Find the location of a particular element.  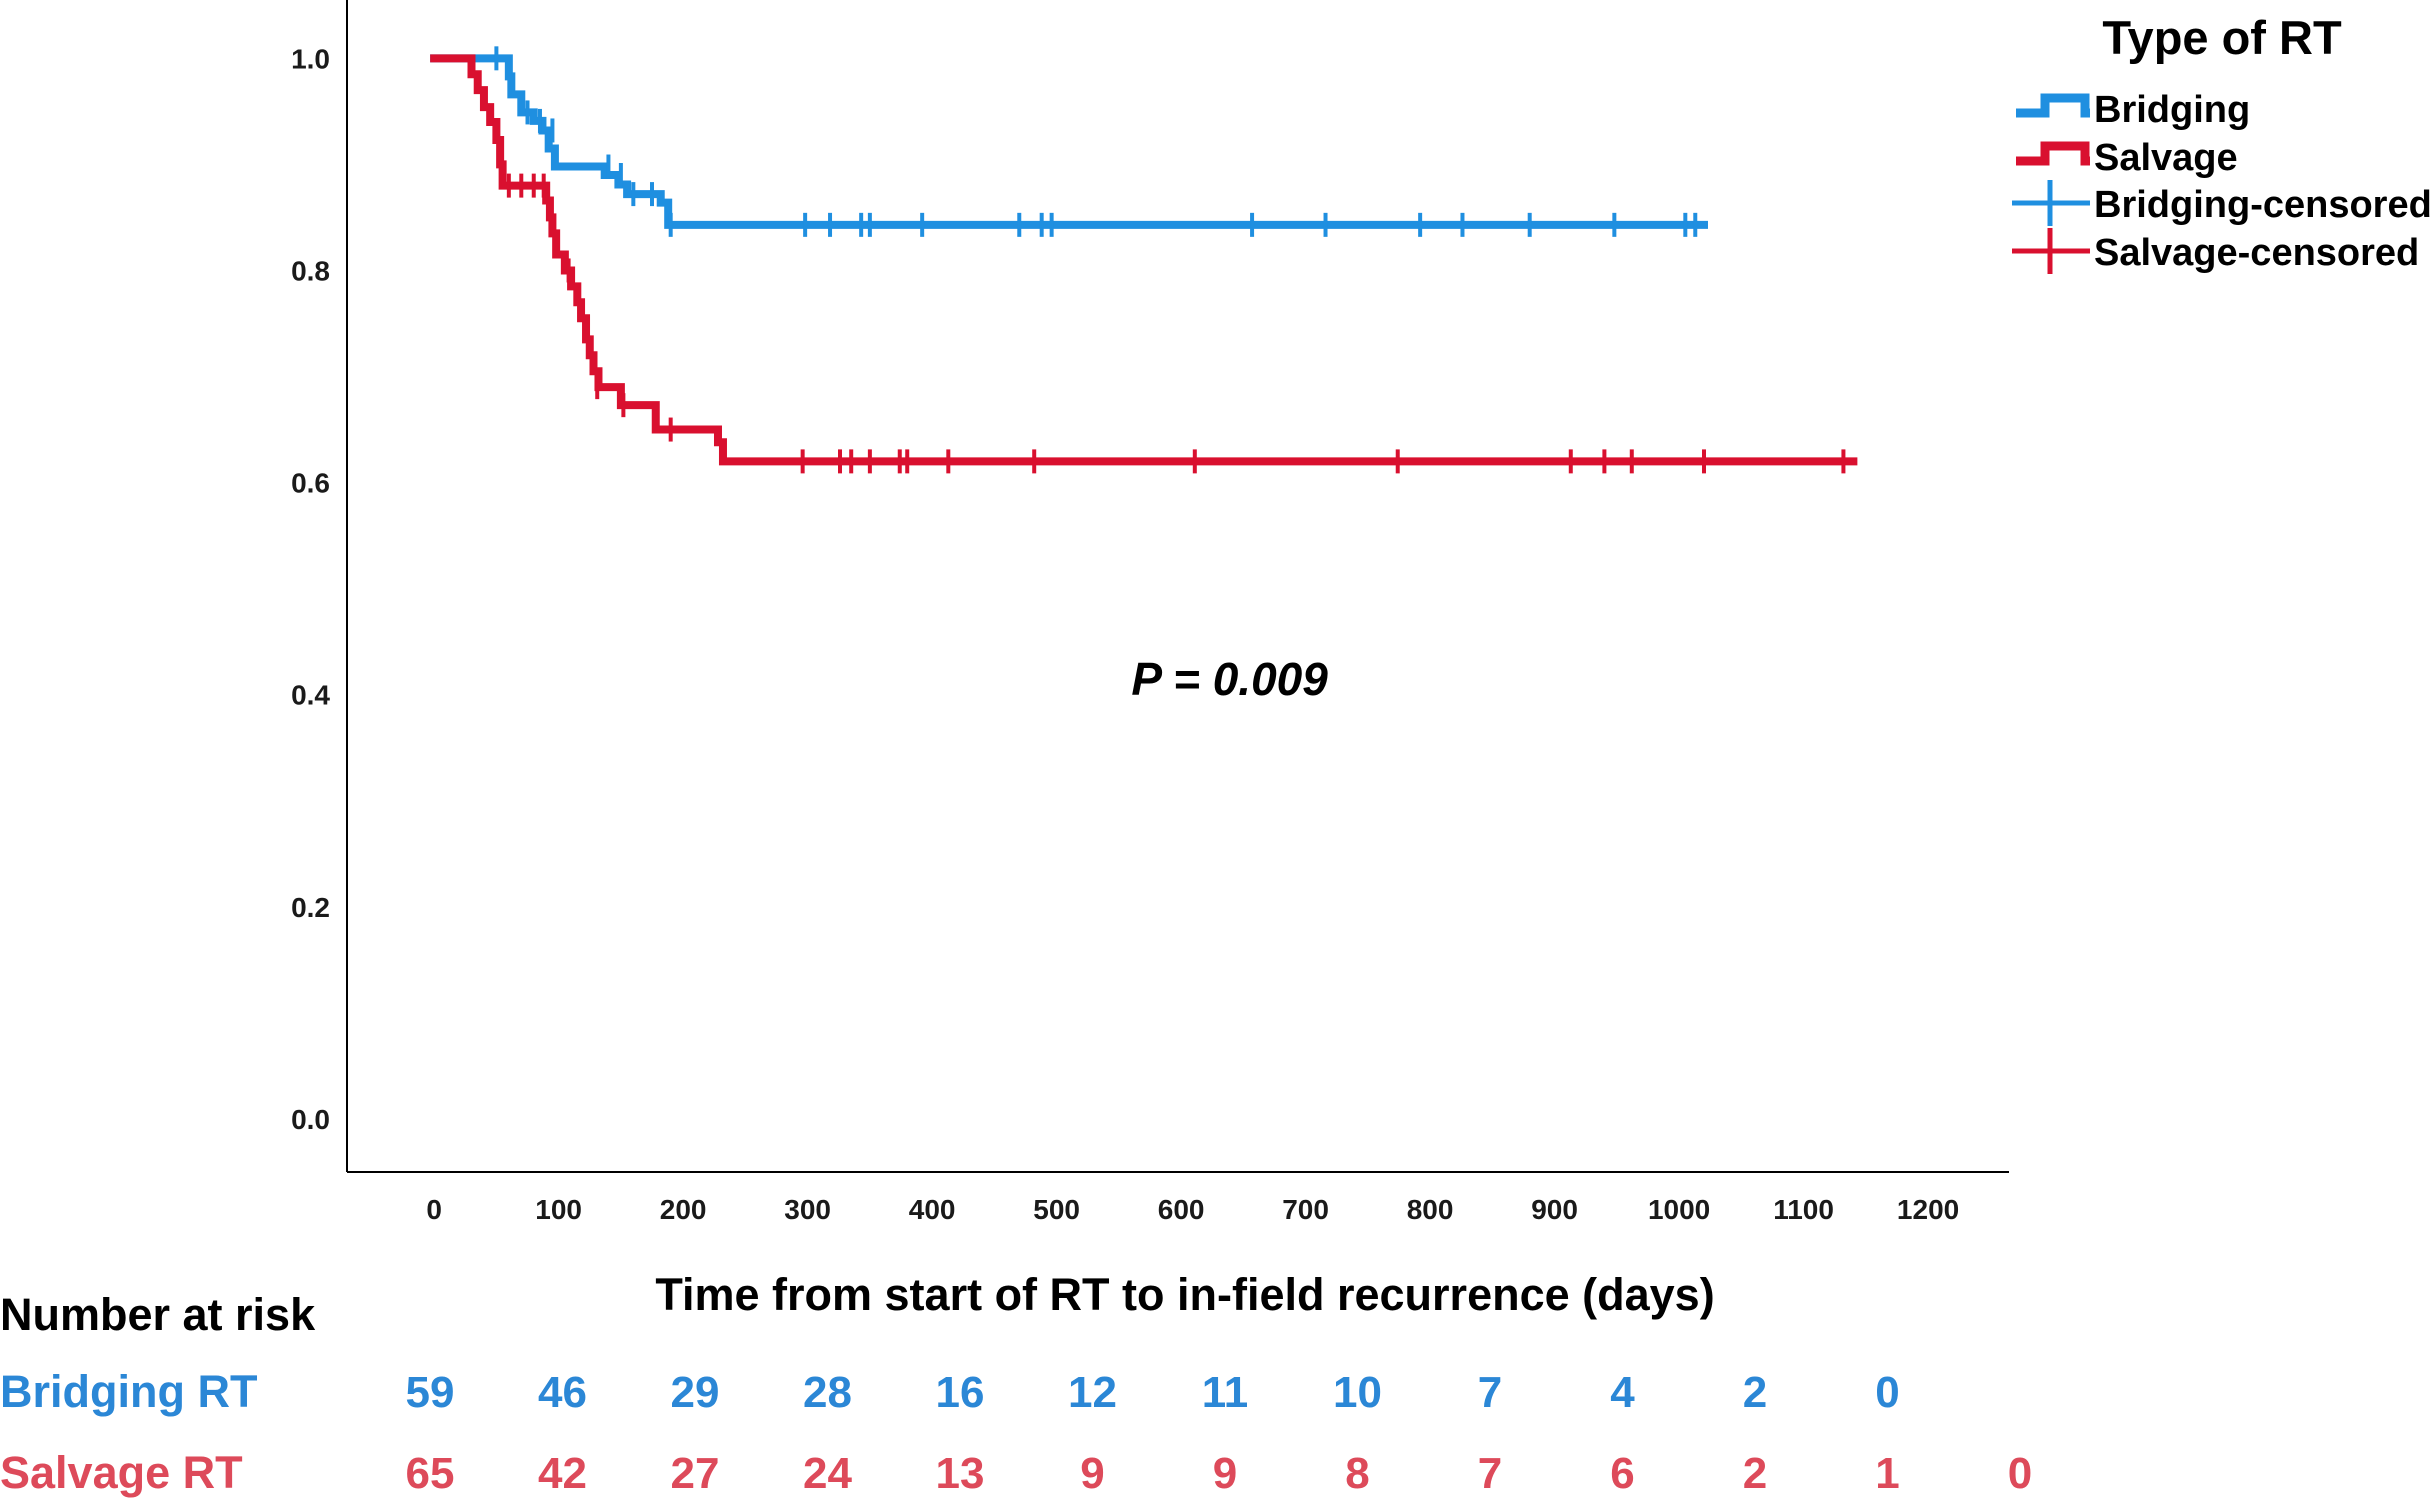

p-value-annotation: P = 0.009 is located at coordinates (1229, 679).